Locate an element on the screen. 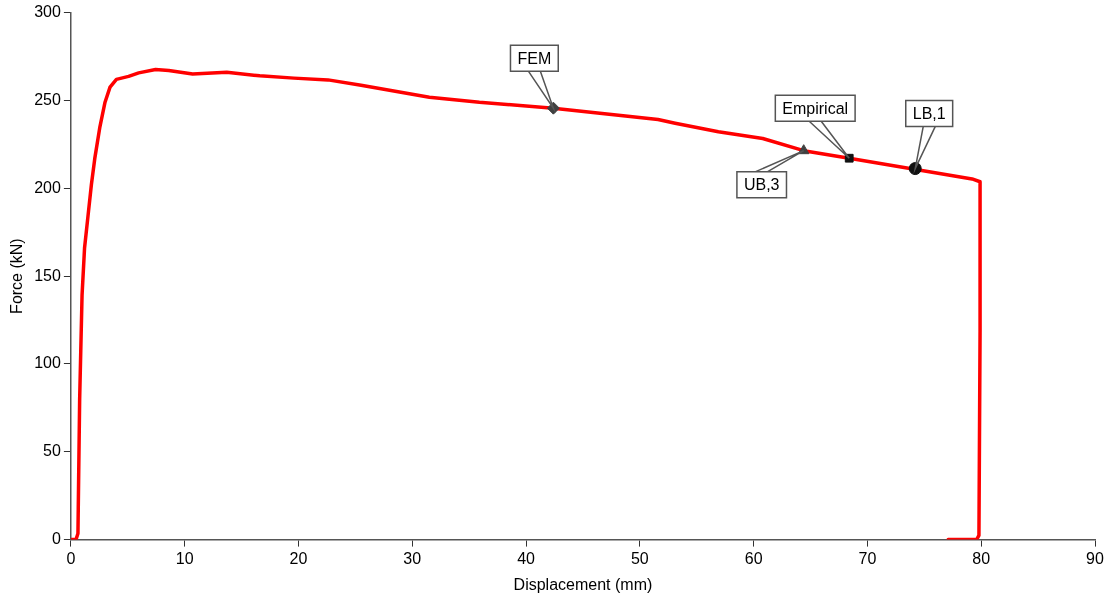 The height and width of the screenshot is (603, 1113). y-tick-label: 250 is located at coordinates (47, 99).